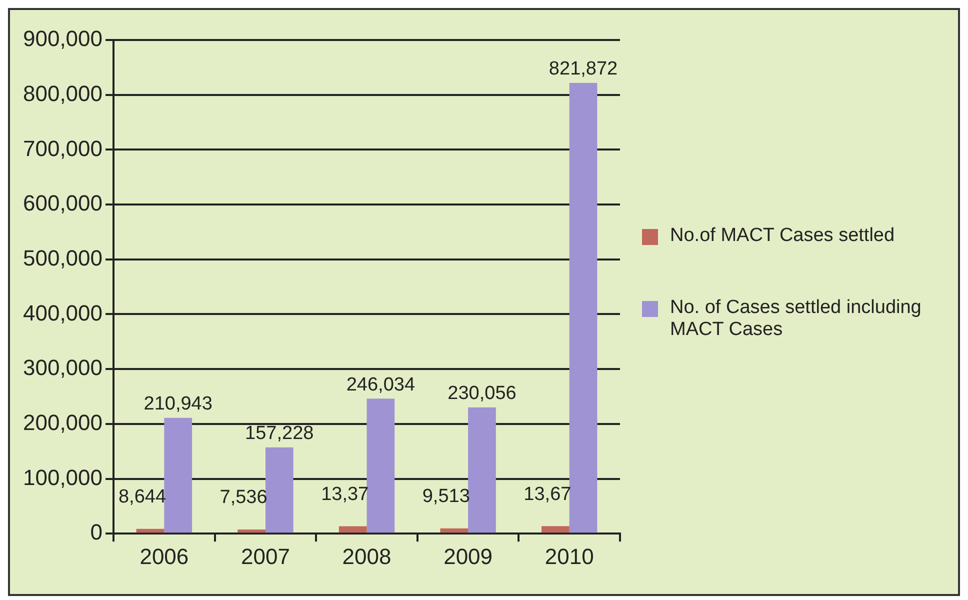  I want to click on y-tick-label: 700,000, so click(62, 148).